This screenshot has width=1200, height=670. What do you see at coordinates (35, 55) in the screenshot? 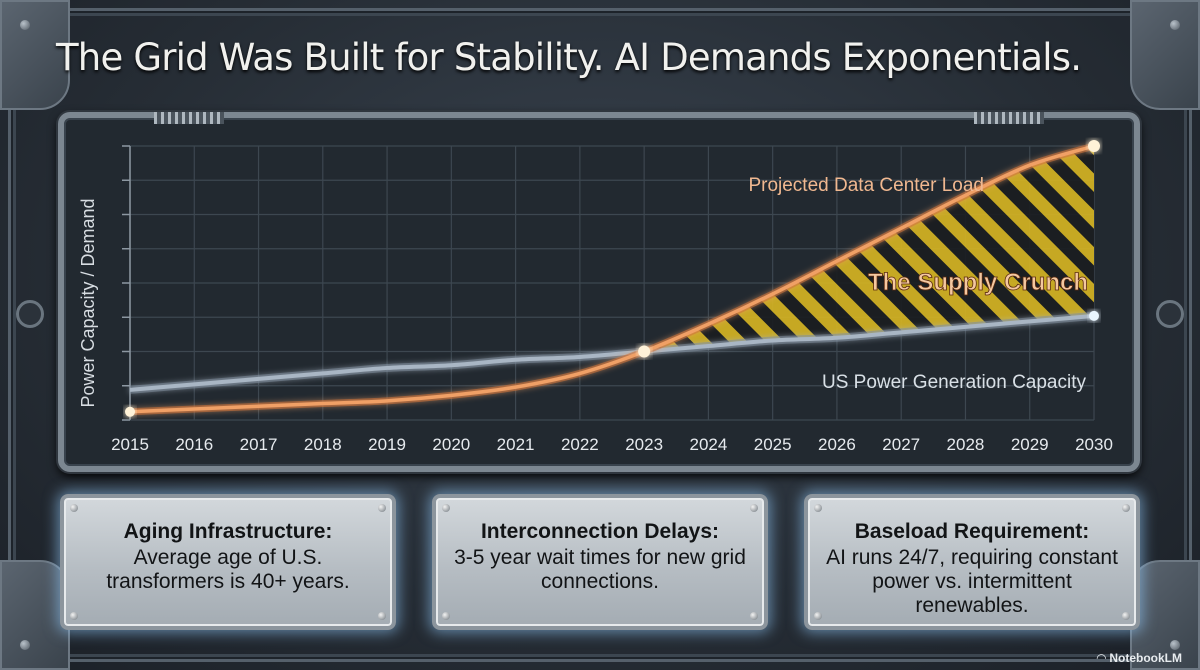
I see `corner-plate-top-left` at bounding box center [35, 55].